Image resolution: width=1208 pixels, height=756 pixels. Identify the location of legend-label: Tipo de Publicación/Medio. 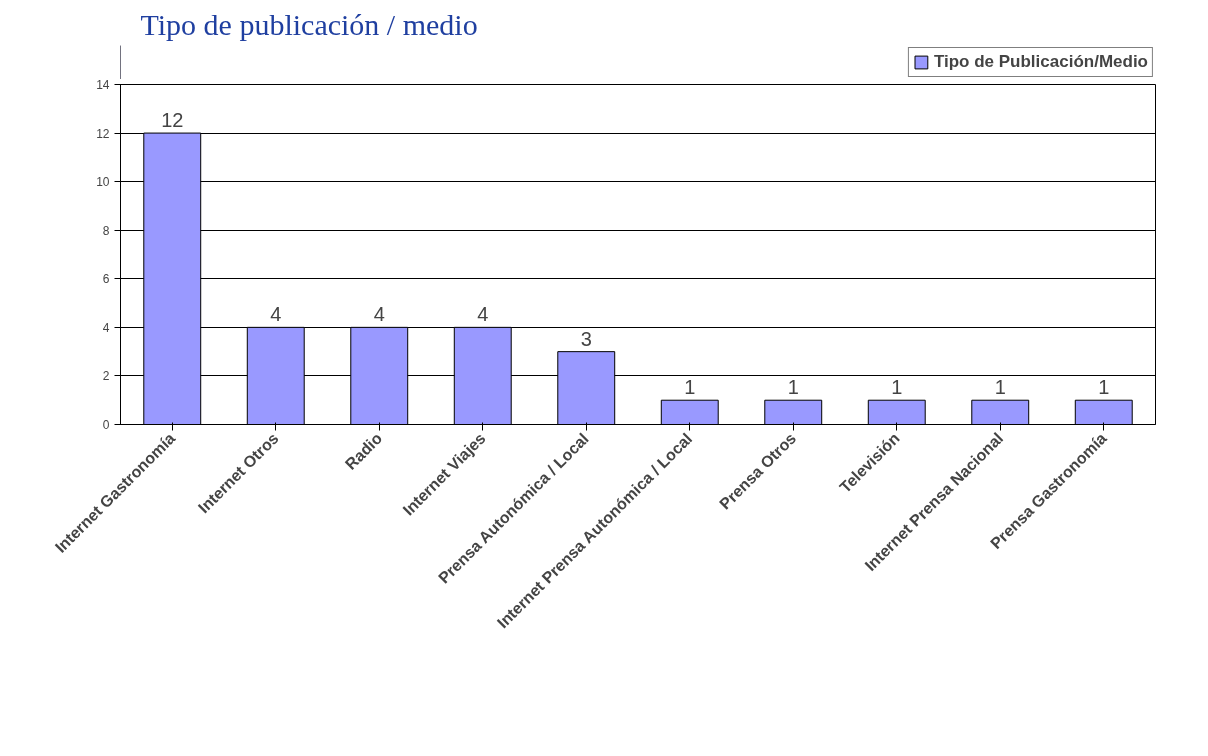
(1040, 62).